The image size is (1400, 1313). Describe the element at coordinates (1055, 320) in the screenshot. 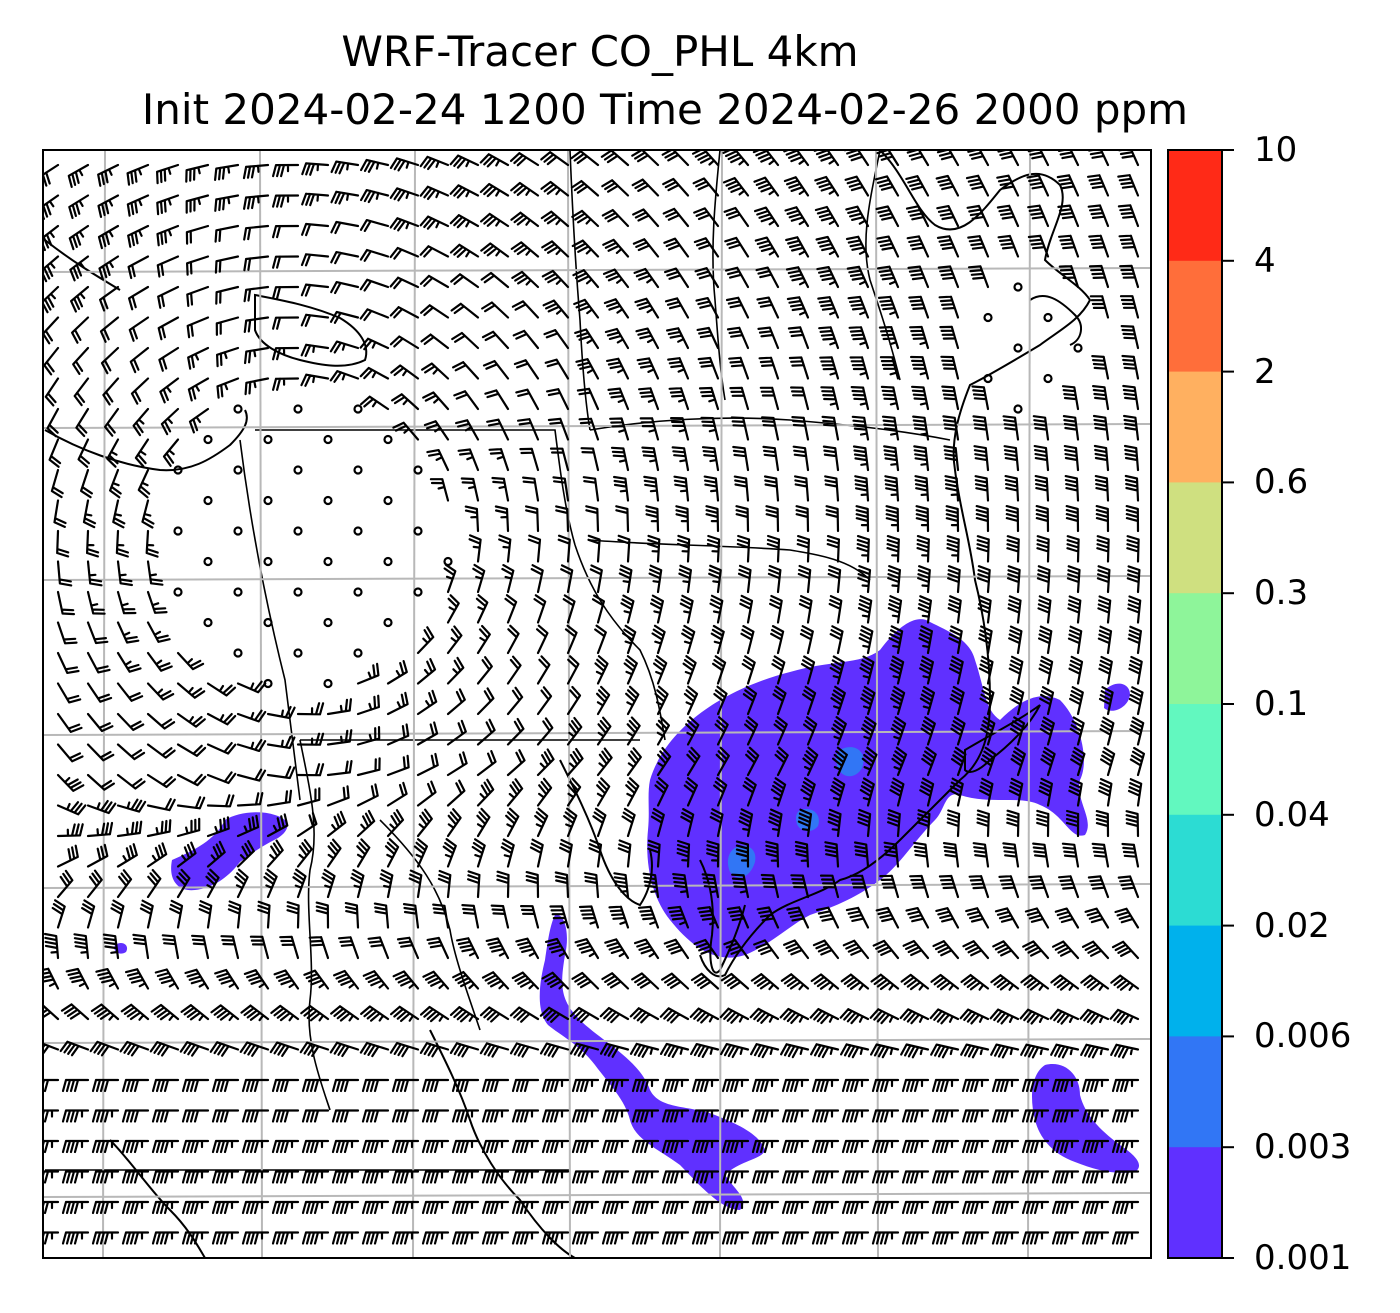

I see `coastline-cape-cod` at that location.